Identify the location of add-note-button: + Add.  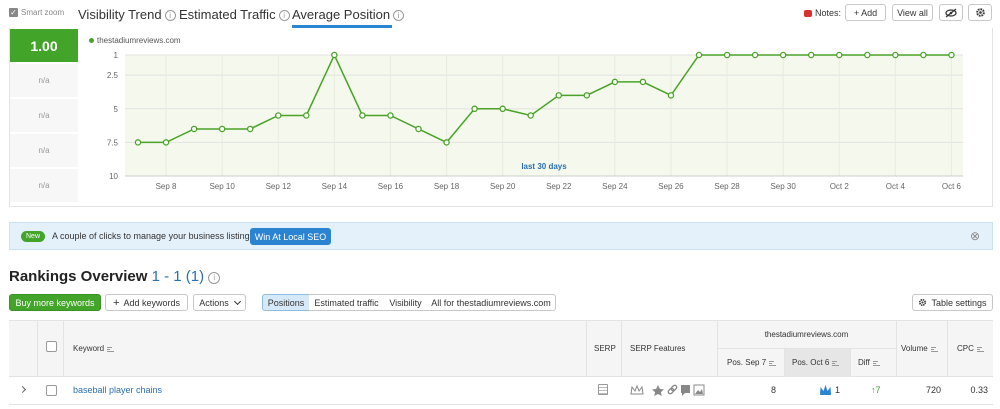
(865, 12).